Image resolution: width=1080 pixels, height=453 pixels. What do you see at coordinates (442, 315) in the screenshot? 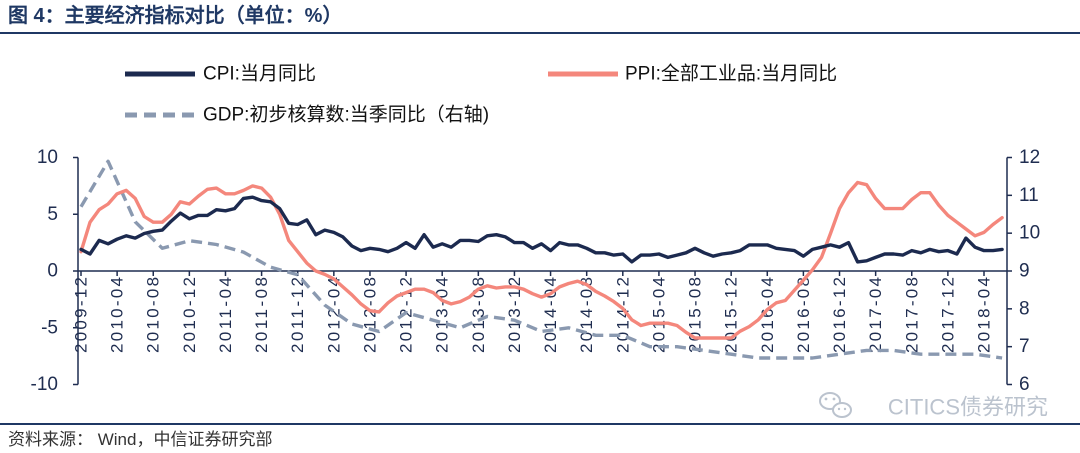
I see `x-tick-label: 2013-04` at bounding box center [442, 315].